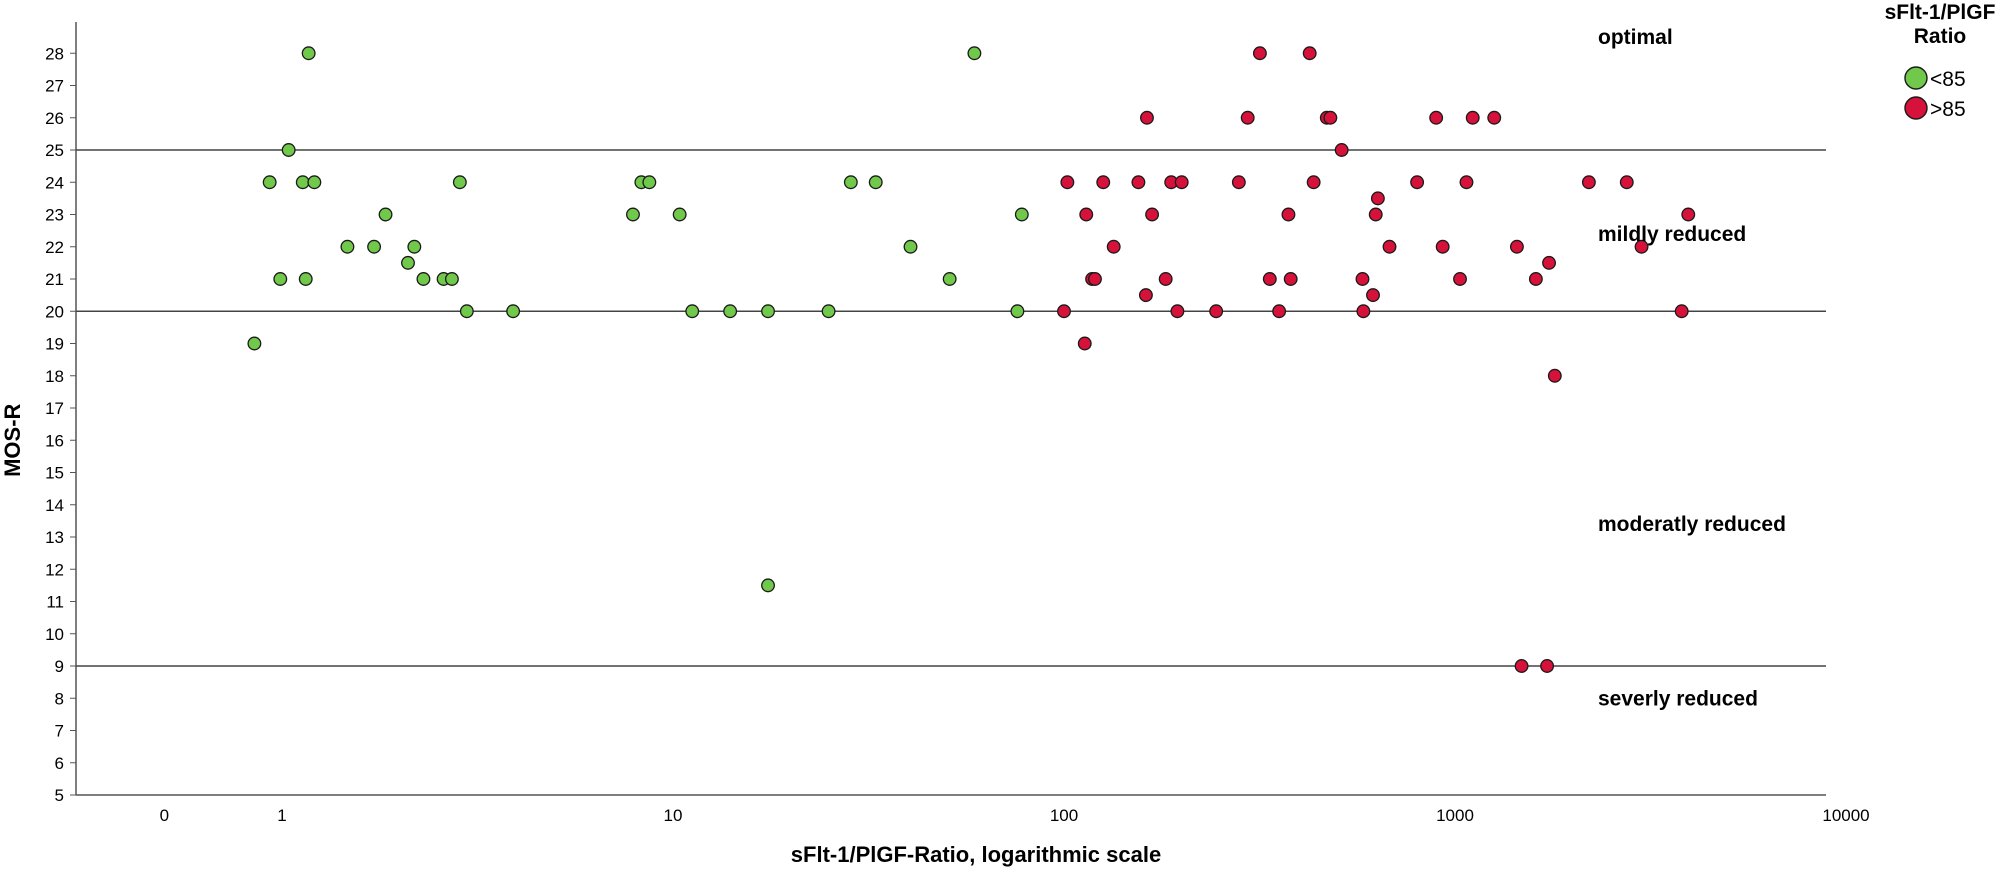  What do you see at coordinates (54, 311) in the screenshot?
I see `y-tick-label: 20` at bounding box center [54, 311].